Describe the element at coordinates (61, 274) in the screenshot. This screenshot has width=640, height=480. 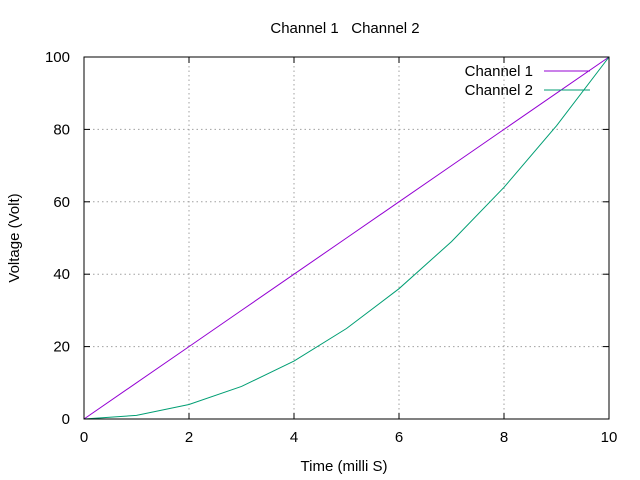
I see `y-tick-label: 40` at that location.